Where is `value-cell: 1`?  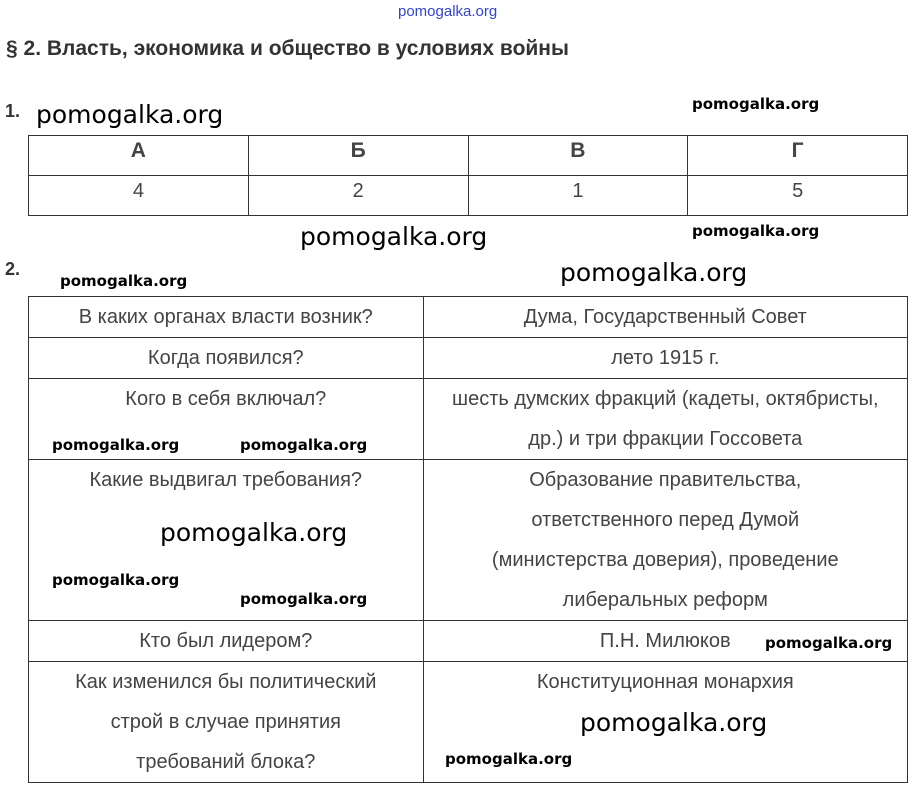
value-cell: 1 is located at coordinates (578, 195).